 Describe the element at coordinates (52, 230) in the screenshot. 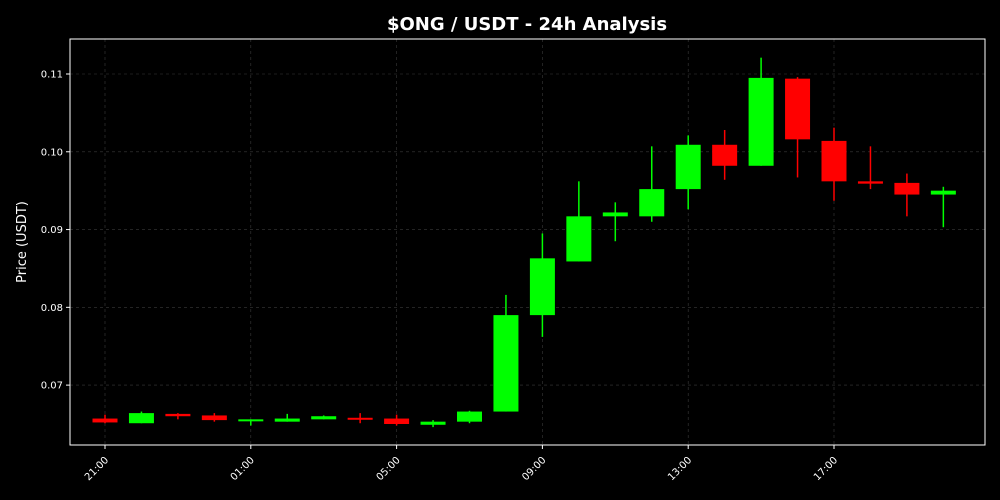

I see `y-tick-label: 0.09` at that location.